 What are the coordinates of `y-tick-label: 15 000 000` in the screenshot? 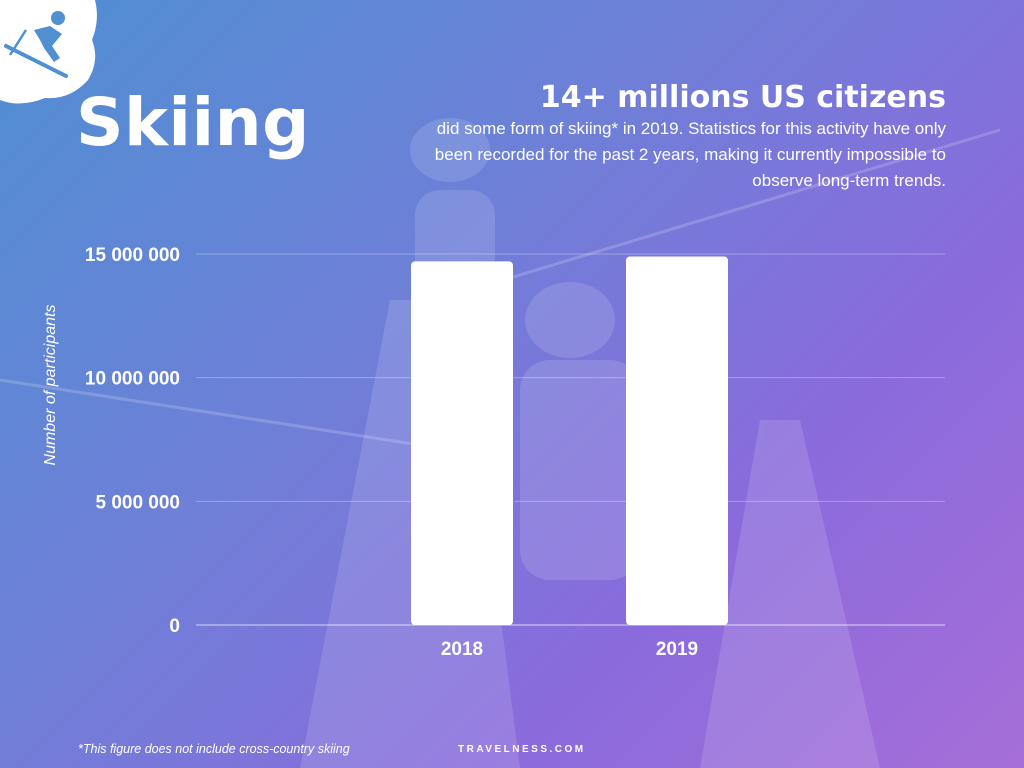 It's located at (132, 255).